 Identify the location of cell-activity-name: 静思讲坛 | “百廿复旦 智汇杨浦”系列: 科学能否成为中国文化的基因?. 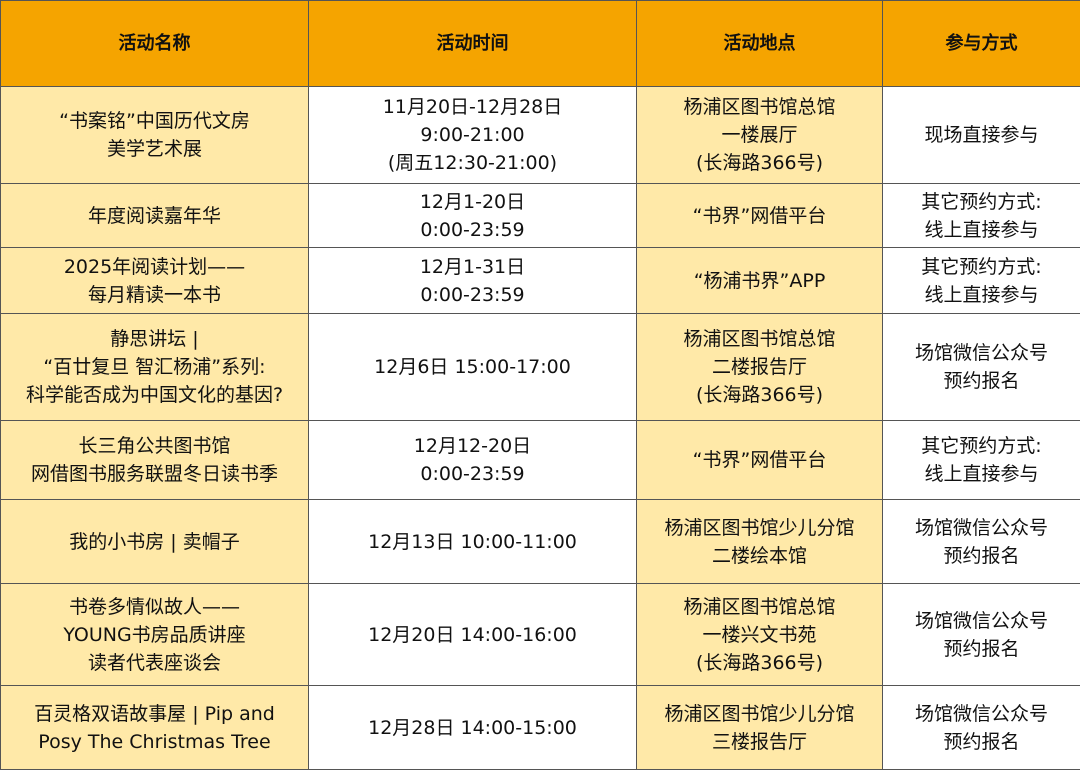
(154, 367).